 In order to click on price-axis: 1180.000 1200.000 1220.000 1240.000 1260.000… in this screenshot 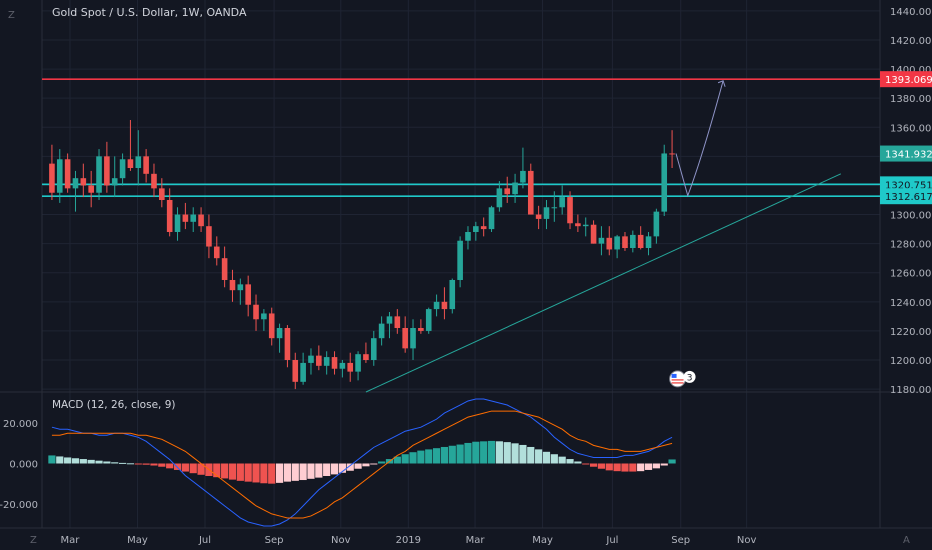, I will do `click(911, 201)`.